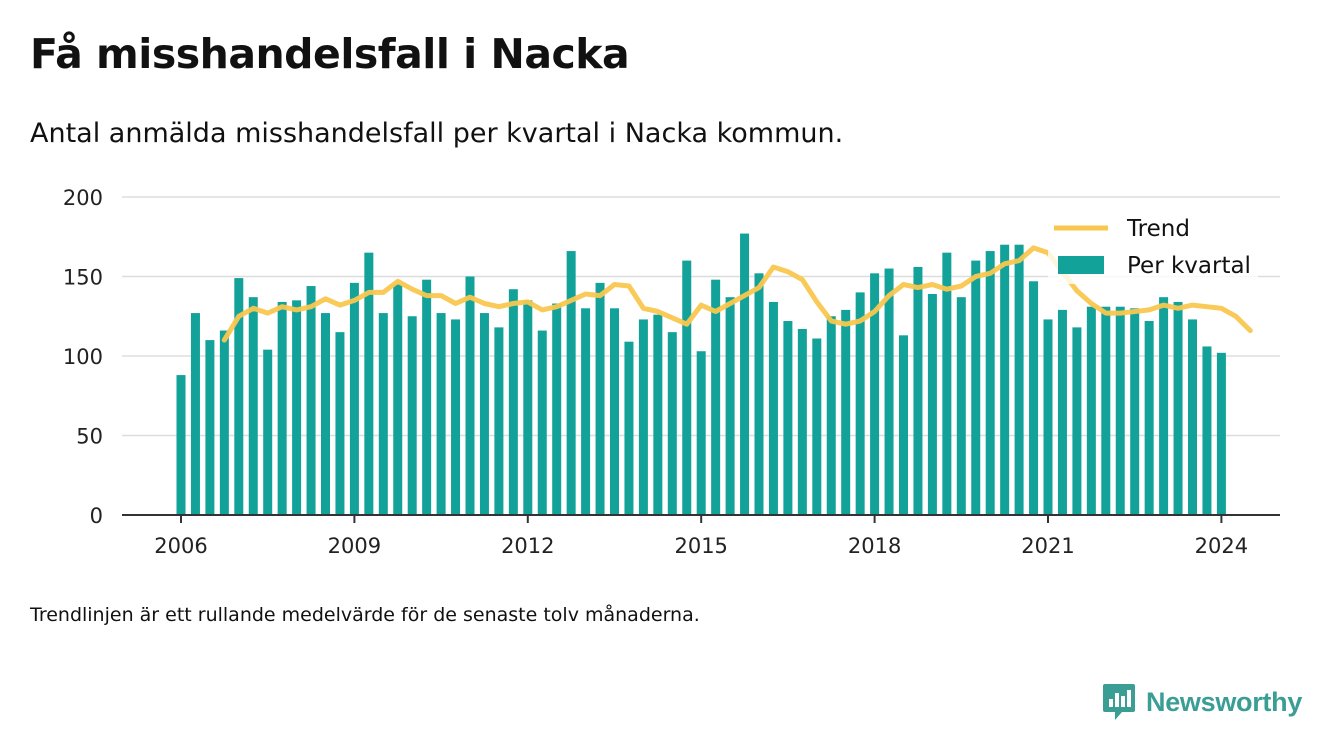 The width and height of the screenshot is (1340, 753). I want to click on bar-chart-speech-bubble-icon, so click(1119, 702).